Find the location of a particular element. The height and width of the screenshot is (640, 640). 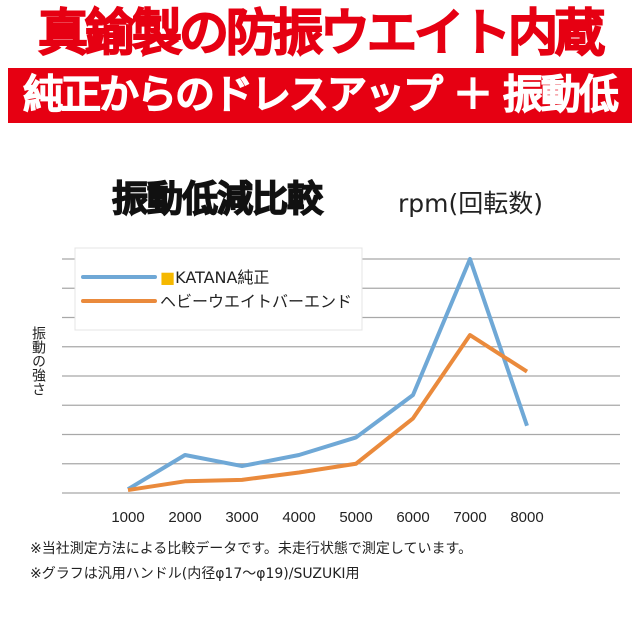

x-tick-label: 5000 is located at coordinates (355, 517).